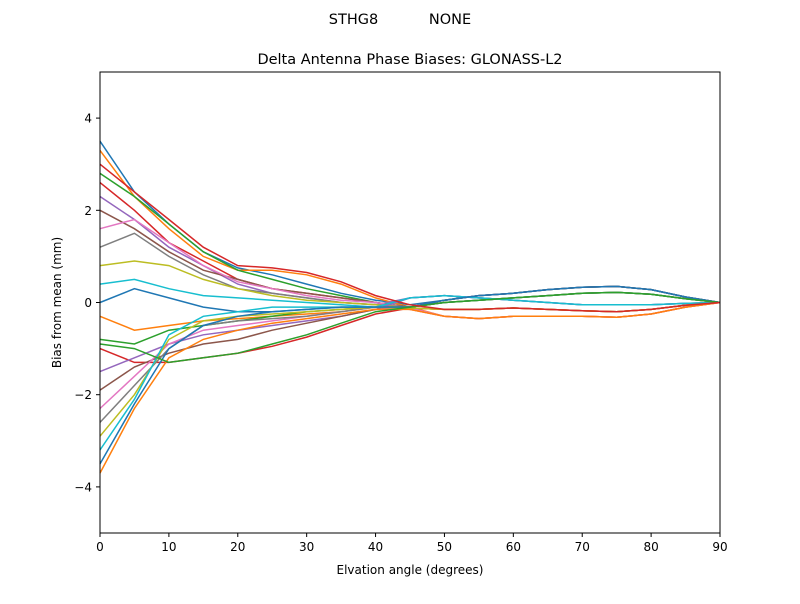 This screenshot has height=604, width=800. I want to click on x-tick-label: 40, so click(375, 547).